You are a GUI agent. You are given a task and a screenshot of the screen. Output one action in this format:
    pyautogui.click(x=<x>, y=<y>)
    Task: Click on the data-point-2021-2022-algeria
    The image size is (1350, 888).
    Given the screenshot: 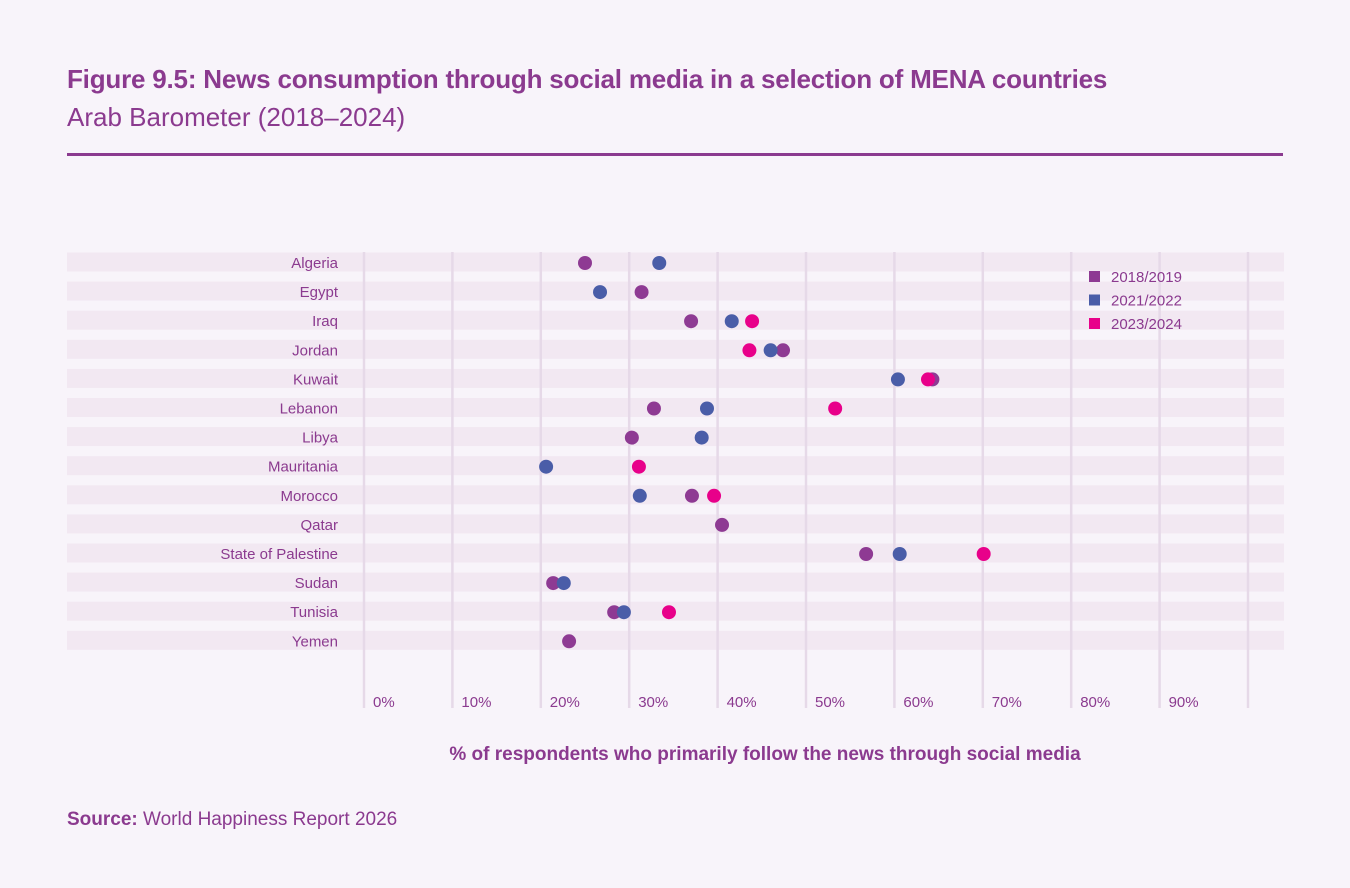 What is the action you would take?
    pyautogui.click(x=659, y=263)
    